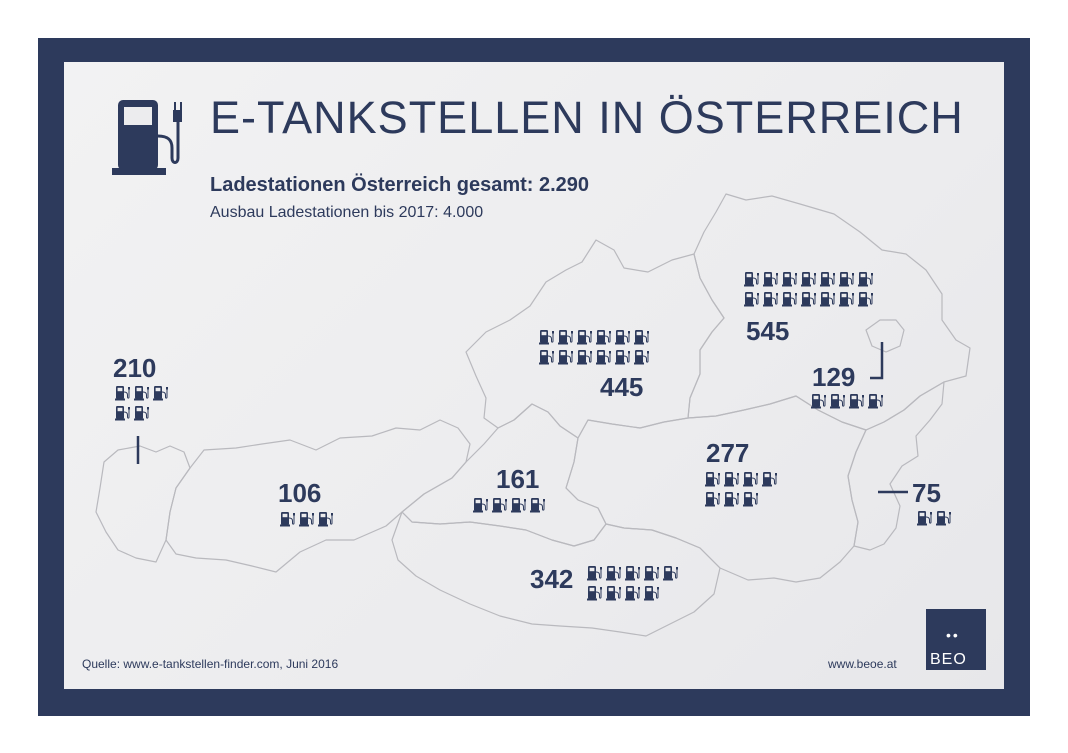 The width and height of the screenshot is (1068, 753). Describe the element at coordinates (141, 403) in the screenshot. I see `pumps-vorarlberg` at that location.